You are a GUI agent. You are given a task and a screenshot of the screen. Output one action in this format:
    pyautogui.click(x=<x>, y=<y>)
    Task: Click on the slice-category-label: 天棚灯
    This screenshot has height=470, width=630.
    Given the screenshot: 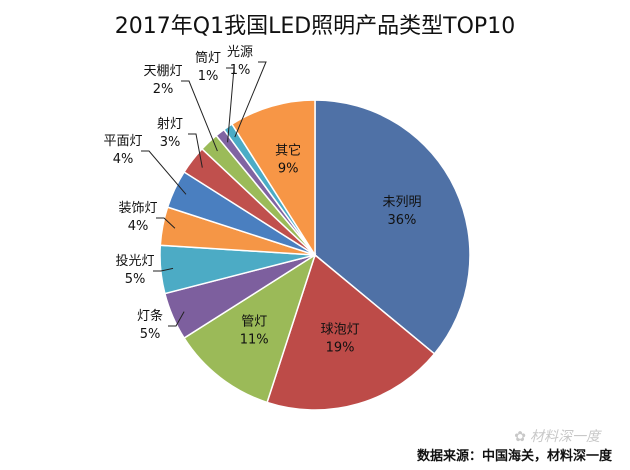 What is the action you would take?
    pyautogui.click(x=162, y=71)
    